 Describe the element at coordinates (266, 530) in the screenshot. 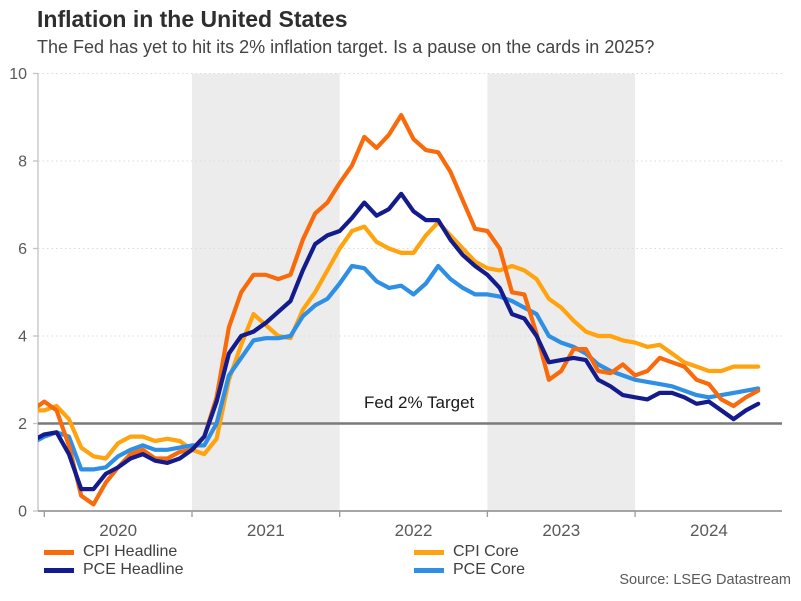

I see `x-tick-label-2021: 2021` at that location.